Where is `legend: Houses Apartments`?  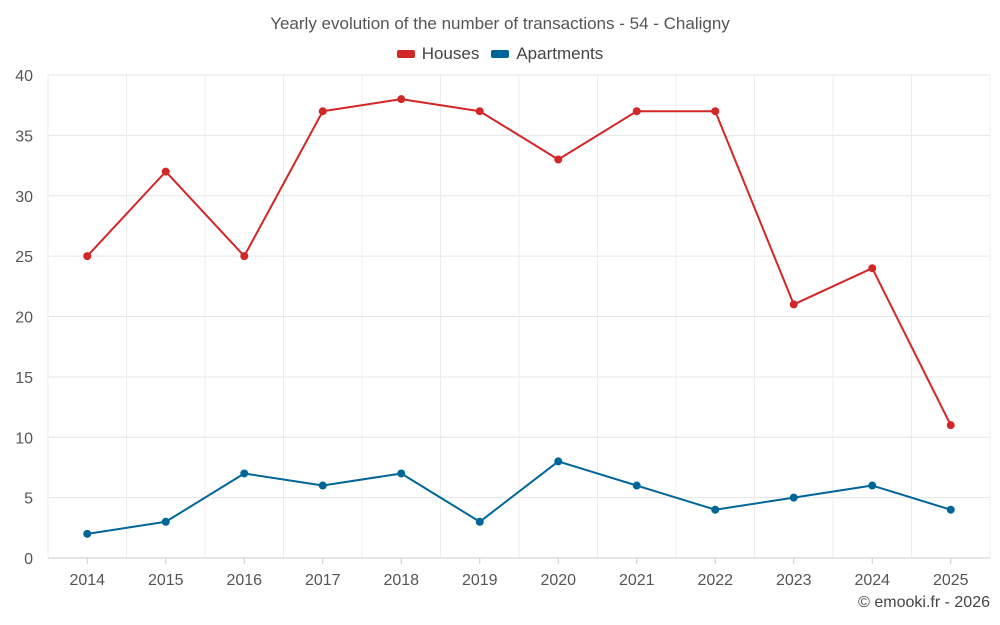
legend: Houses Apartments is located at coordinates (500, 54).